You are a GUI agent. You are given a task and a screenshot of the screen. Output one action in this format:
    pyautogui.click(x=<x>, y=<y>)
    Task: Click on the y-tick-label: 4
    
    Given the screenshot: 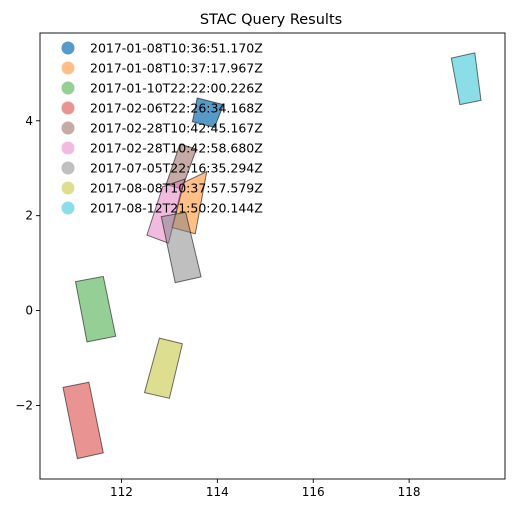 What is the action you would take?
    pyautogui.click(x=29, y=121)
    